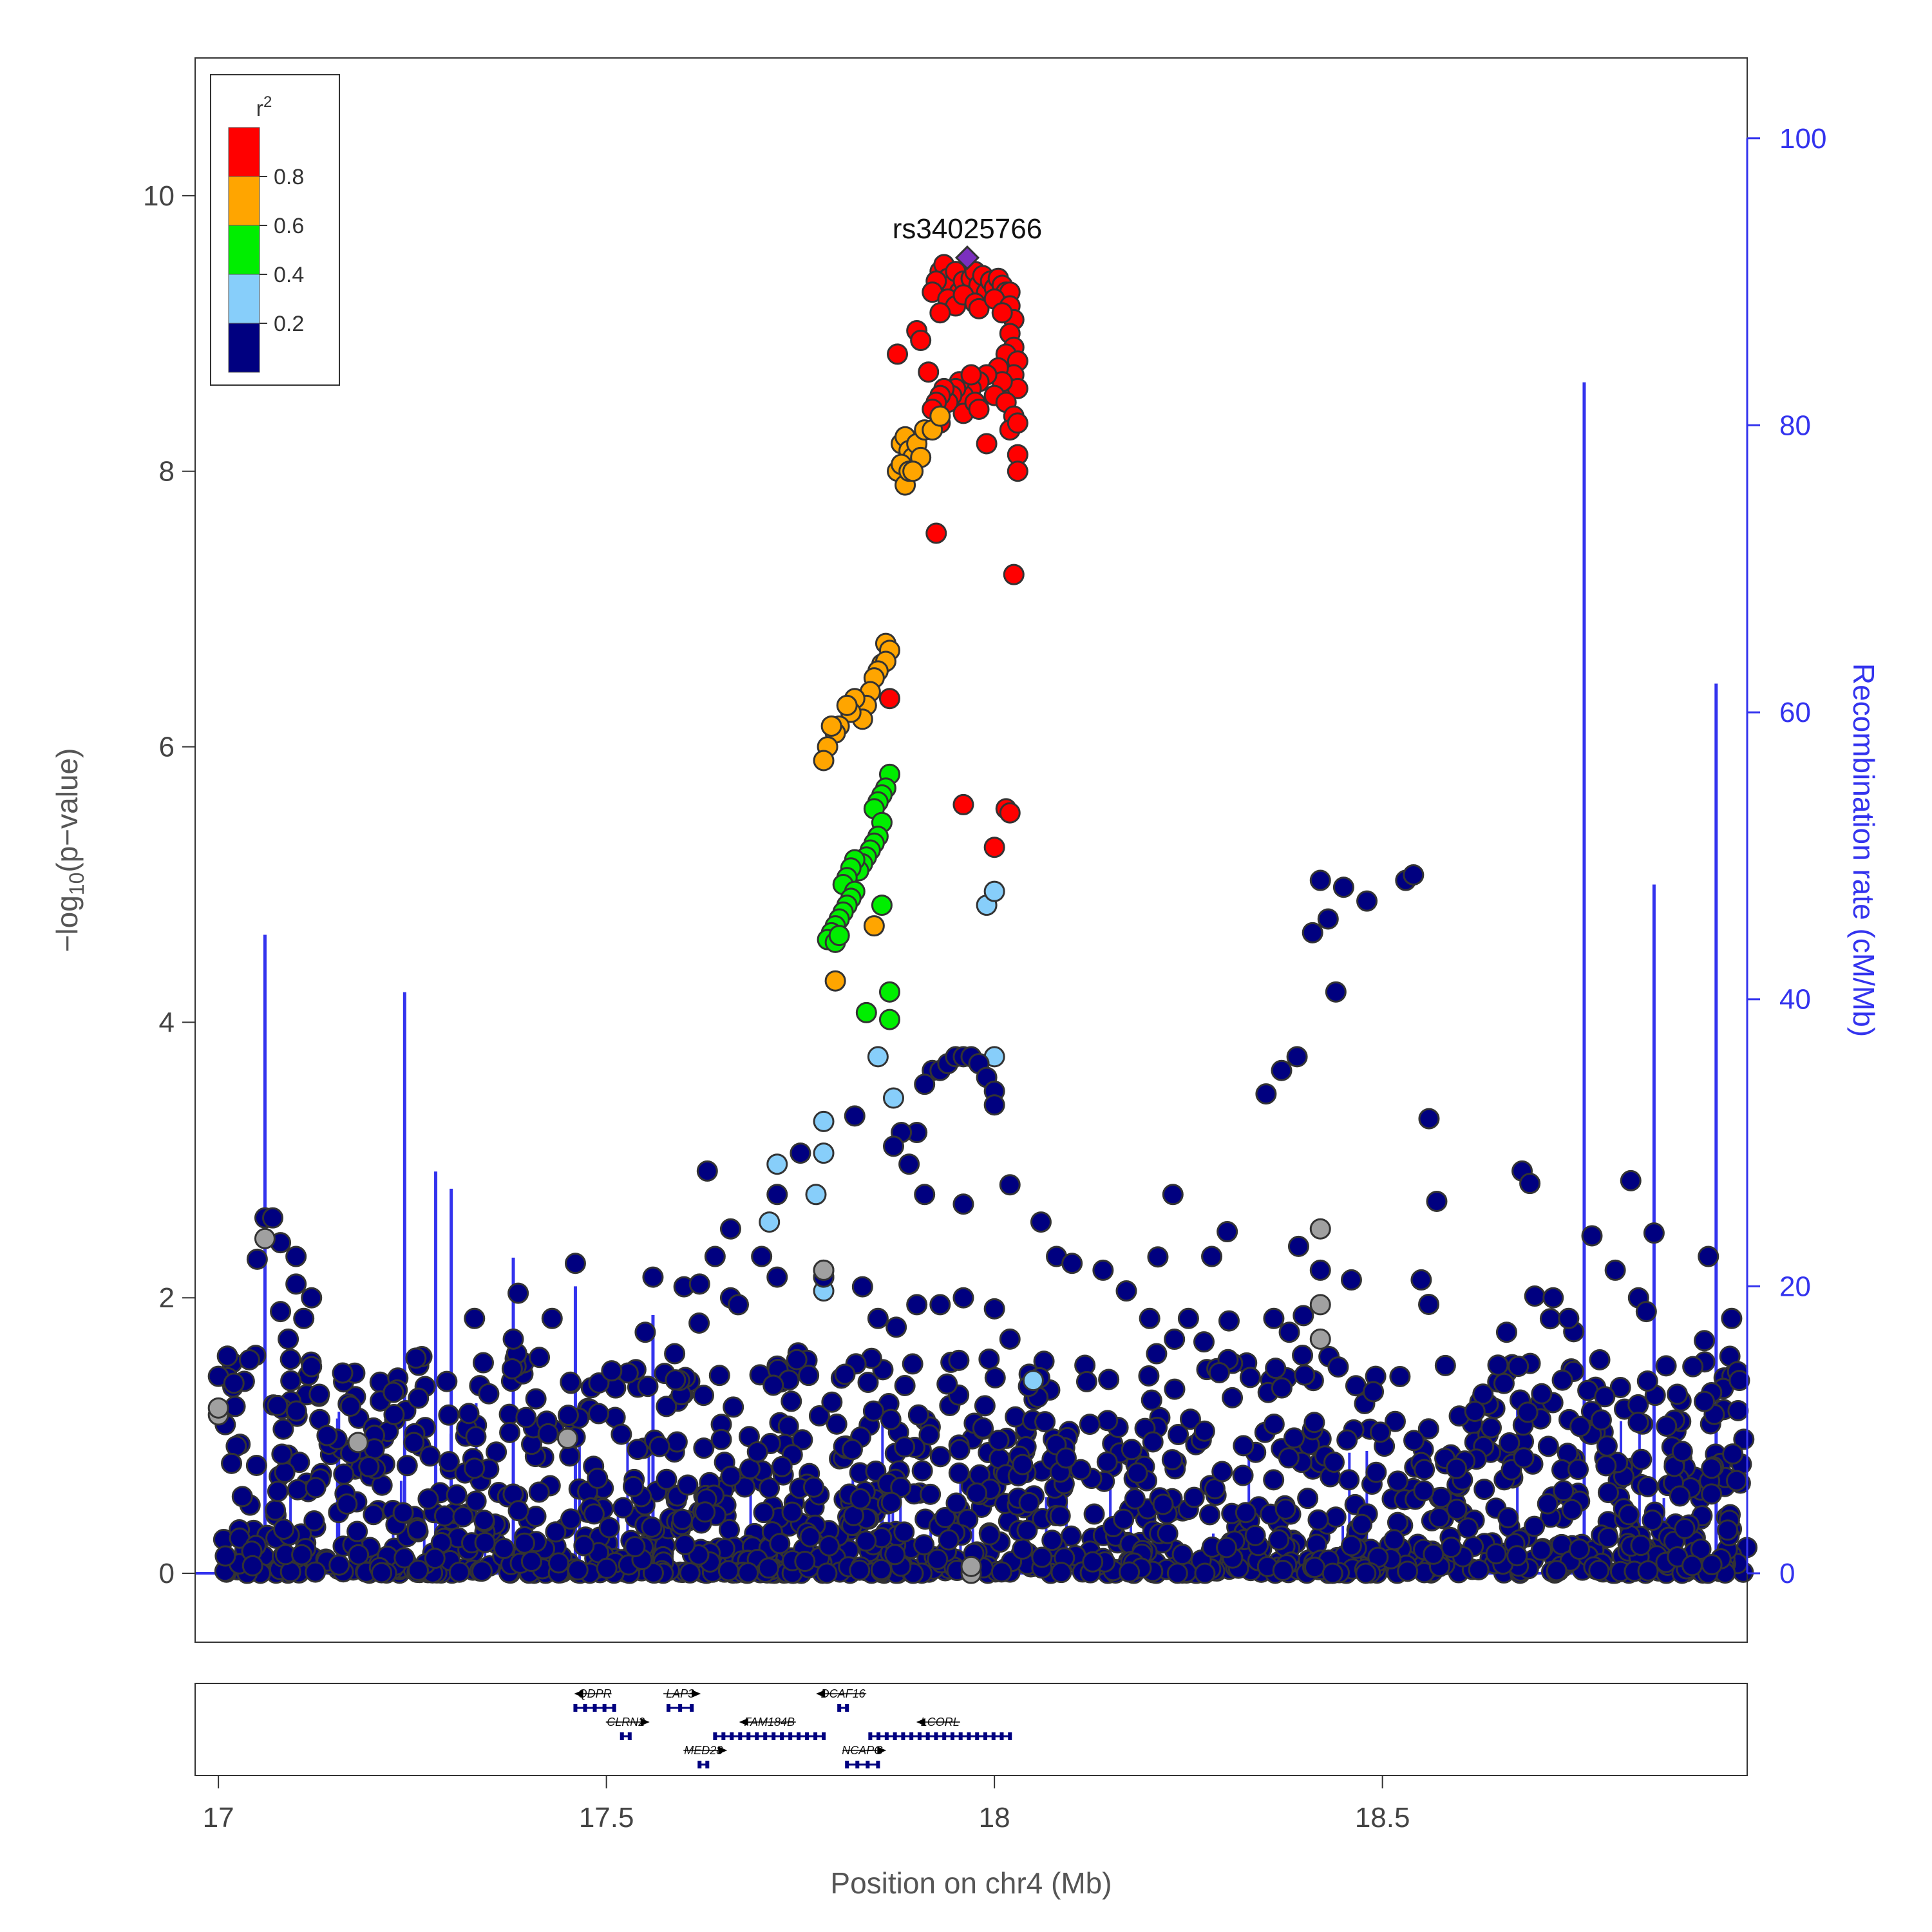  Describe the element at coordinates (69, 850) in the screenshot. I see `y-axis-title: −log10(p−value)` at that location.